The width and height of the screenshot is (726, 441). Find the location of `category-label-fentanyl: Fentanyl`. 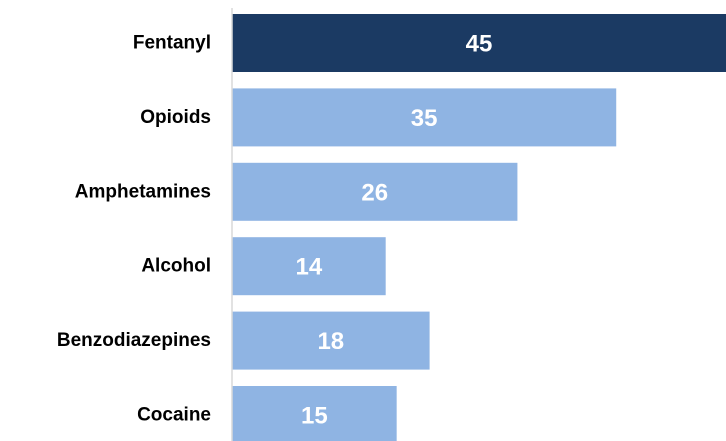

category-label-fentanyl: Fentanyl is located at coordinates (172, 43).